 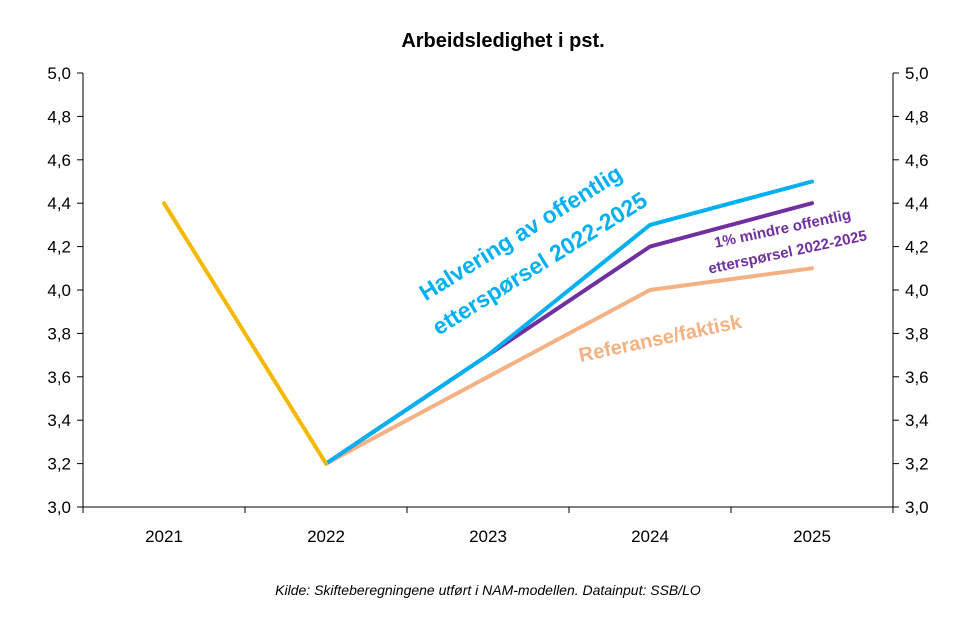 What do you see at coordinates (59, 116) in the screenshot?
I see `y-tick-label-left: 4,8` at bounding box center [59, 116].